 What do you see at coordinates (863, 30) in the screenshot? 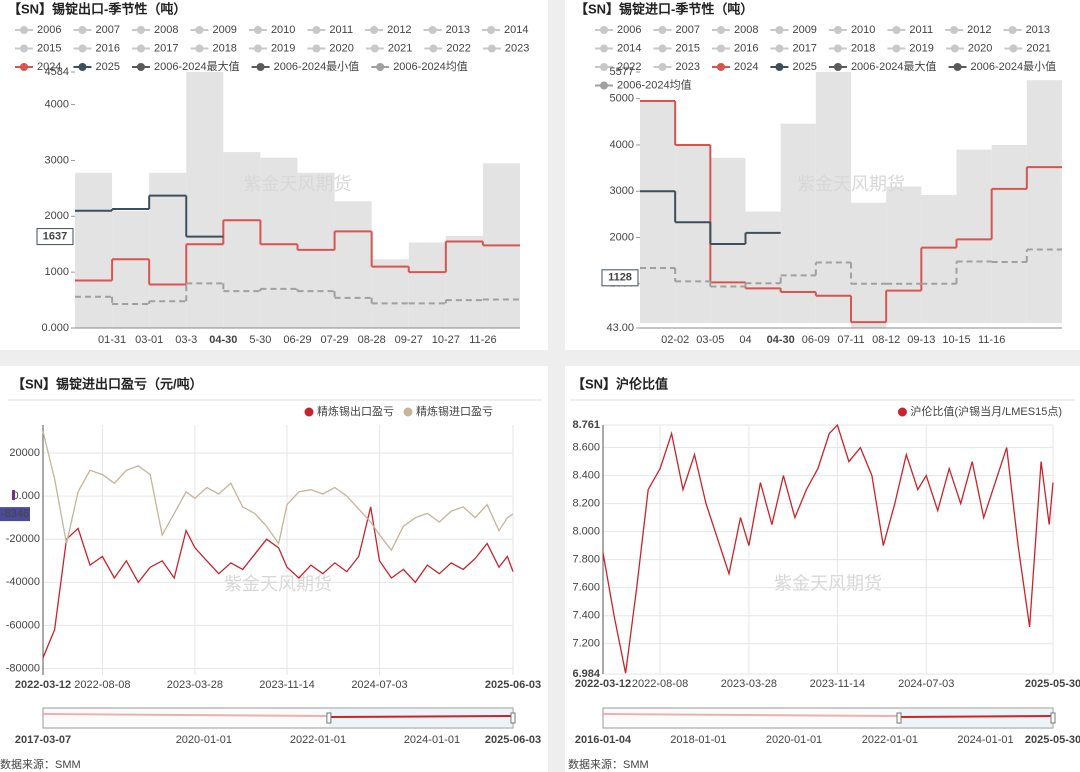
I see `legend-label: 2010` at bounding box center [863, 30].